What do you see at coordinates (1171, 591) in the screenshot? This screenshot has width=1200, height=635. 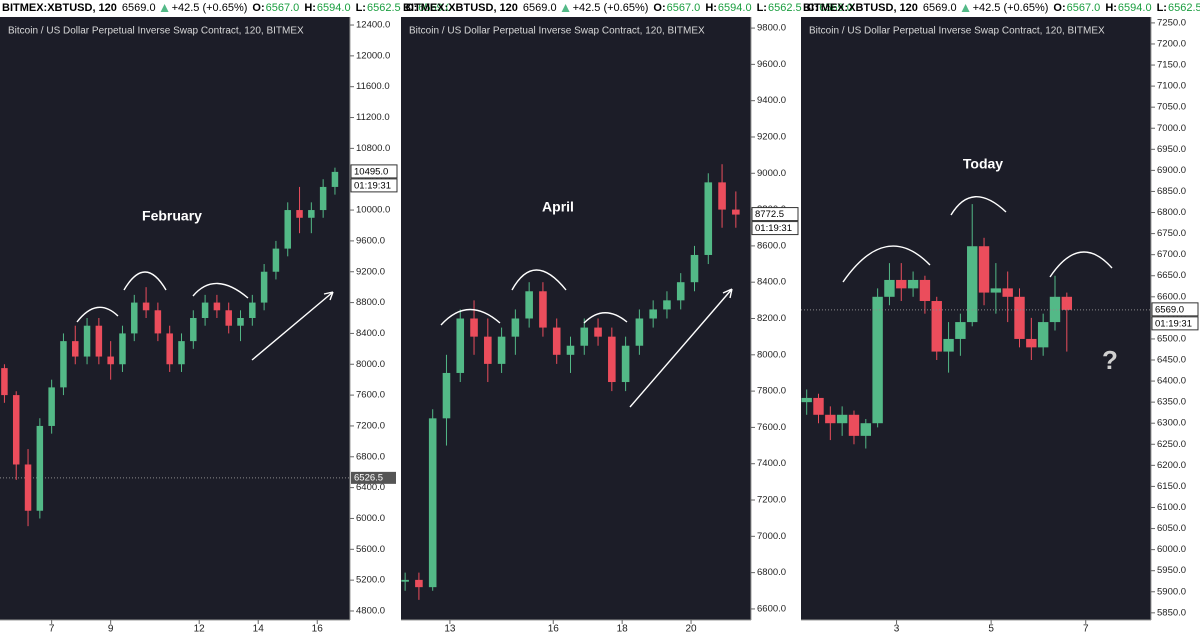 I see `y-tick-label: 5900.0` at bounding box center [1171, 591].